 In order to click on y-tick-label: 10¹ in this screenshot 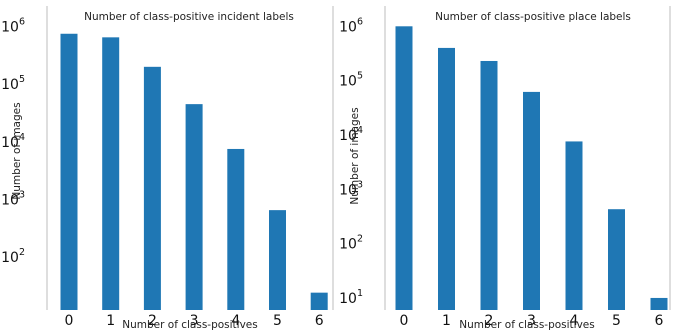, I will do `click(351, 297)`.